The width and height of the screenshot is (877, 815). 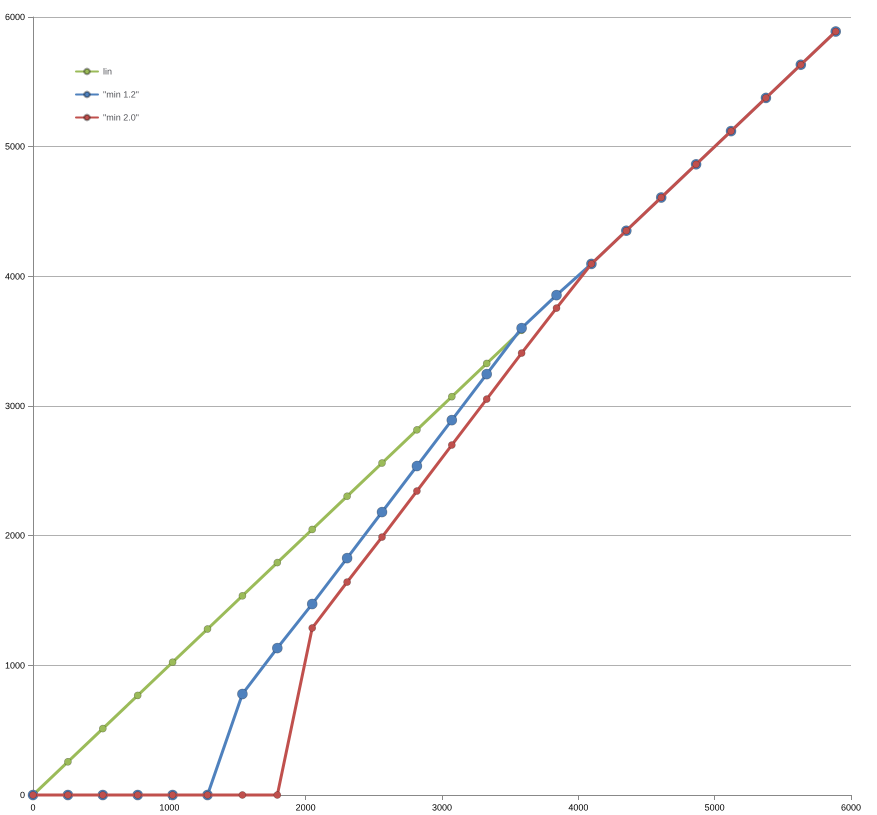 What do you see at coordinates (578, 807) in the screenshot?
I see `x-tick-label: 4000` at bounding box center [578, 807].